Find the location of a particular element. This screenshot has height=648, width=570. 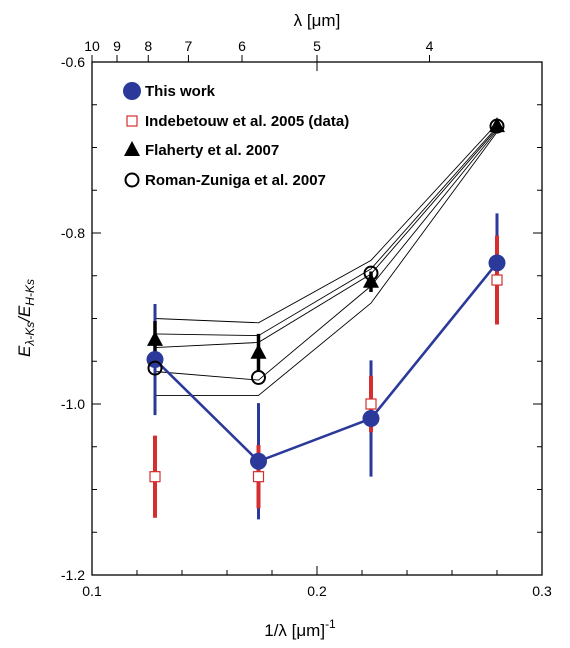

y-axis-title-sub2: H-Ks is located at coordinates (30, 292).